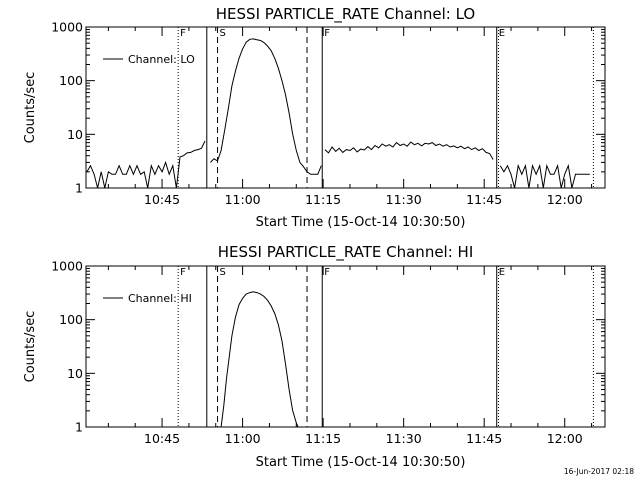 This screenshot has height=485, width=640. Describe the element at coordinates (345, 14) in the screenshot. I see `chart-title: HESSI PARTICLE_RATE Channel: LO` at that location.